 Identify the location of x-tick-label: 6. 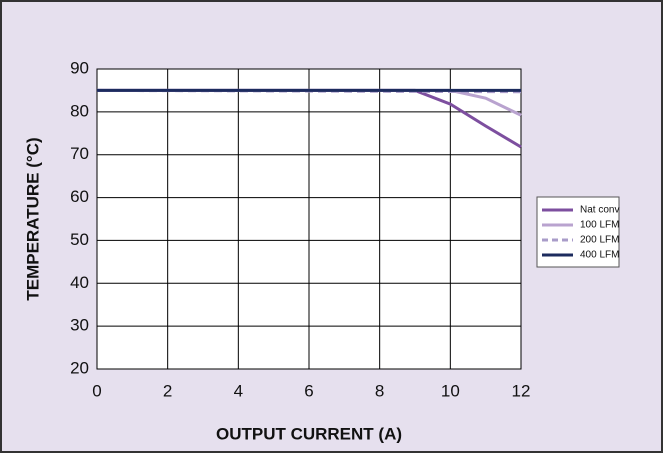
(308, 390).